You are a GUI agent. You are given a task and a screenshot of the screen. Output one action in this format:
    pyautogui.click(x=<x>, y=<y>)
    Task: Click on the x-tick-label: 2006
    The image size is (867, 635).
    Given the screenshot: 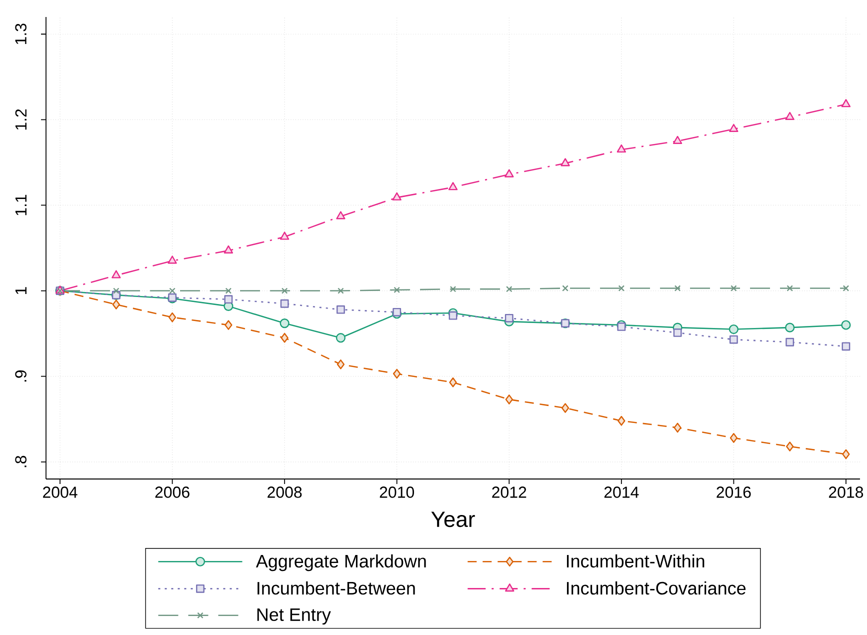 What is the action you would take?
    pyautogui.click(x=172, y=492)
    